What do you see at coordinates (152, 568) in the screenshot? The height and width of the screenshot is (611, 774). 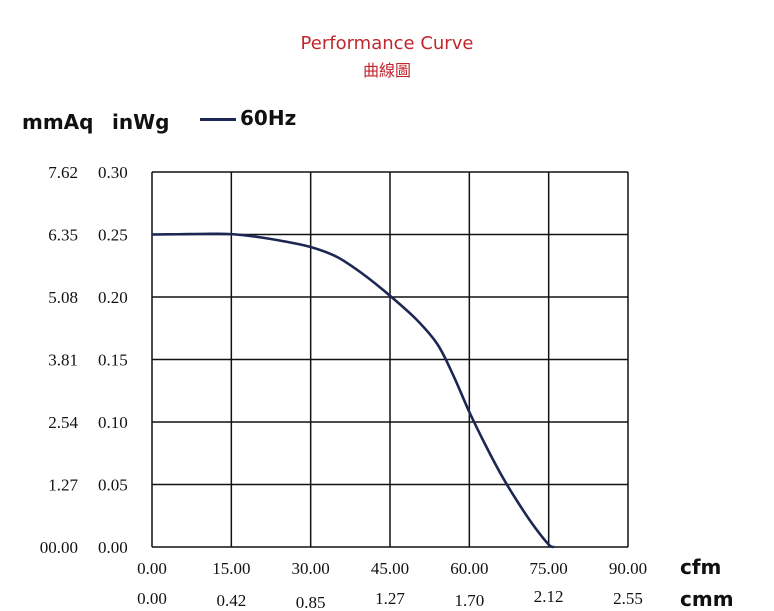 I see `x-tick-label-cfm: 0.00` at bounding box center [152, 568].